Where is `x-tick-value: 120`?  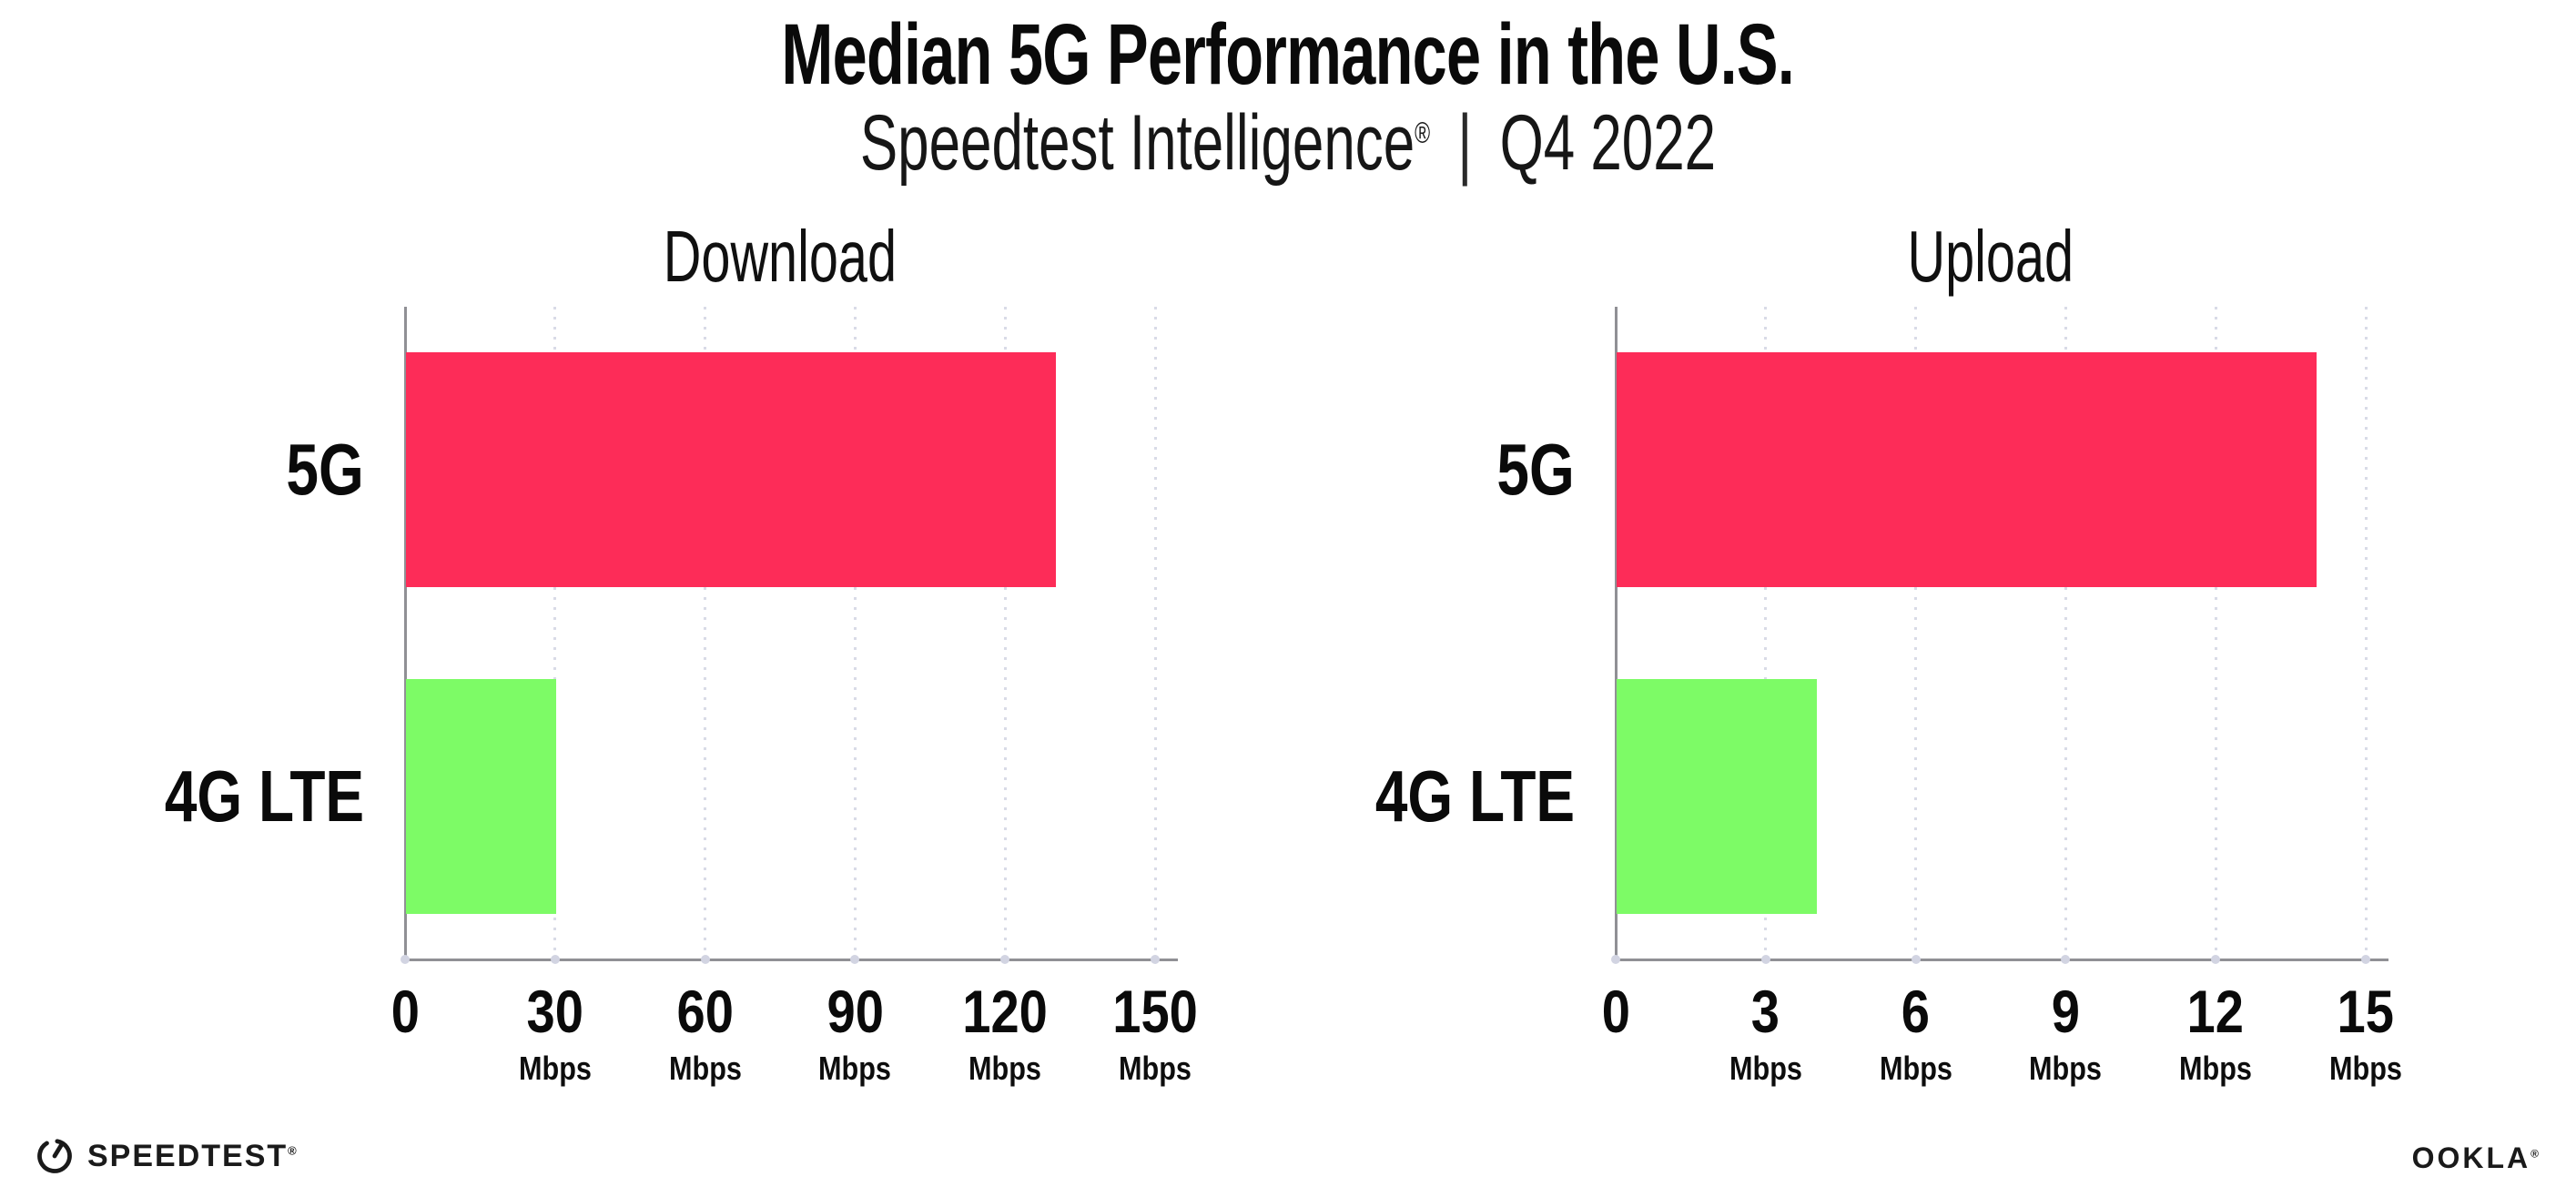
x-tick-value: 120 is located at coordinates (1005, 1011).